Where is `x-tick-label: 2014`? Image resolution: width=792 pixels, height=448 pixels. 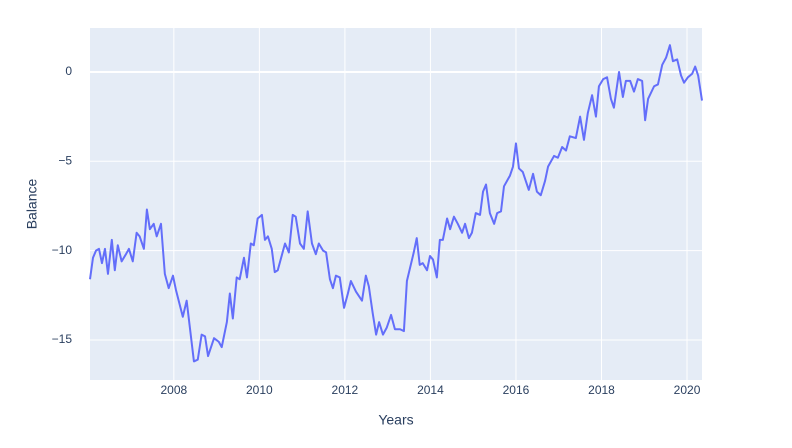 x-tick-label: 2014 is located at coordinates (430, 390).